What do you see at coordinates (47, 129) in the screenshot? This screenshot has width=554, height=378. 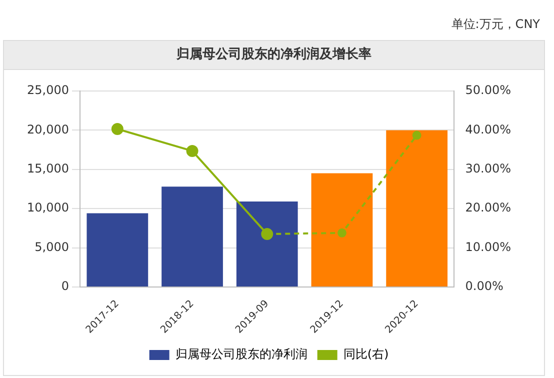 I see `y-tick-label: 20,000` at bounding box center [47, 129].